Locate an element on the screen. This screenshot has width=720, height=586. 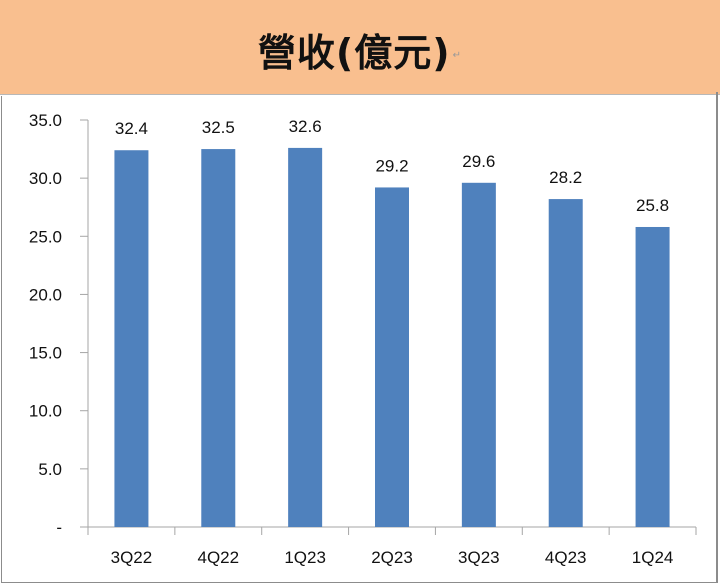
bar-value-label: 28.2 is located at coordinates (565, 177).